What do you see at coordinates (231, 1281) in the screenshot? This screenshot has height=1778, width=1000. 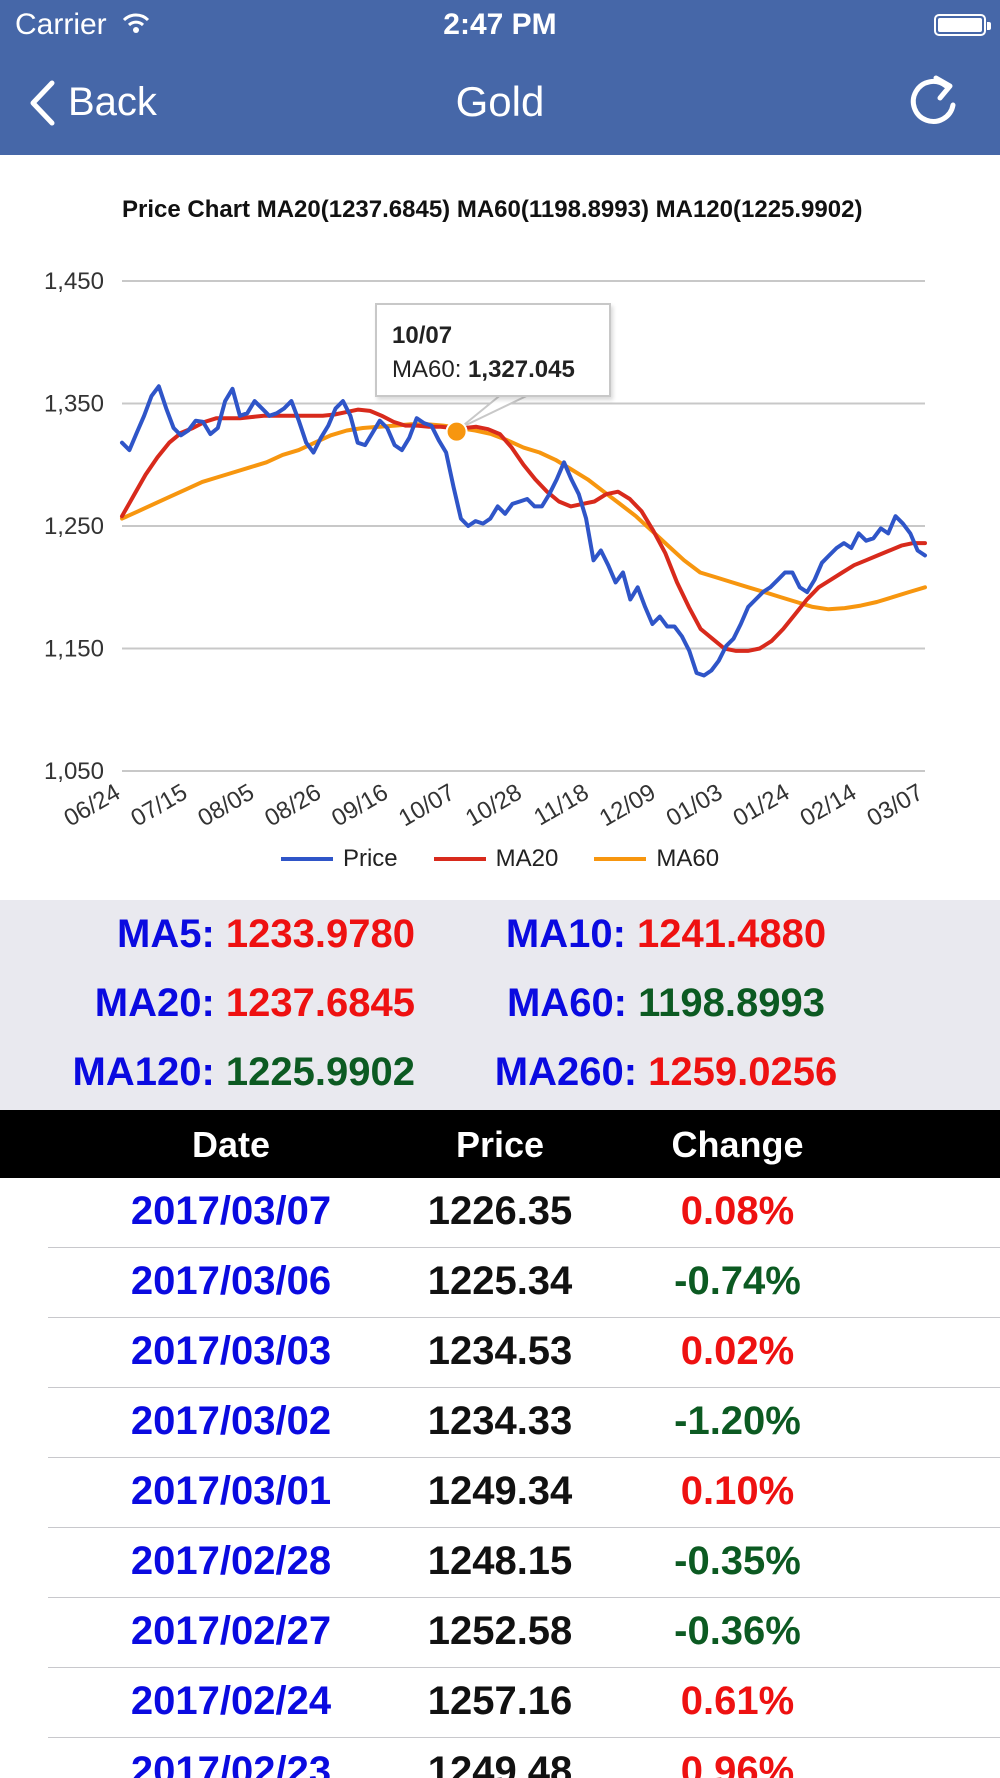 I see `row-date: 2017/03/06` at bounding box center [231, 1281].